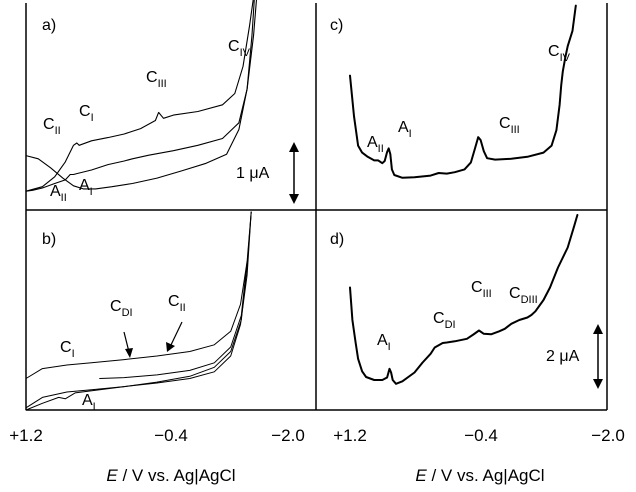 This screenshot has width=636, height=492. I want to click on x-tick-left-1: +1.2, so click(26, 435).